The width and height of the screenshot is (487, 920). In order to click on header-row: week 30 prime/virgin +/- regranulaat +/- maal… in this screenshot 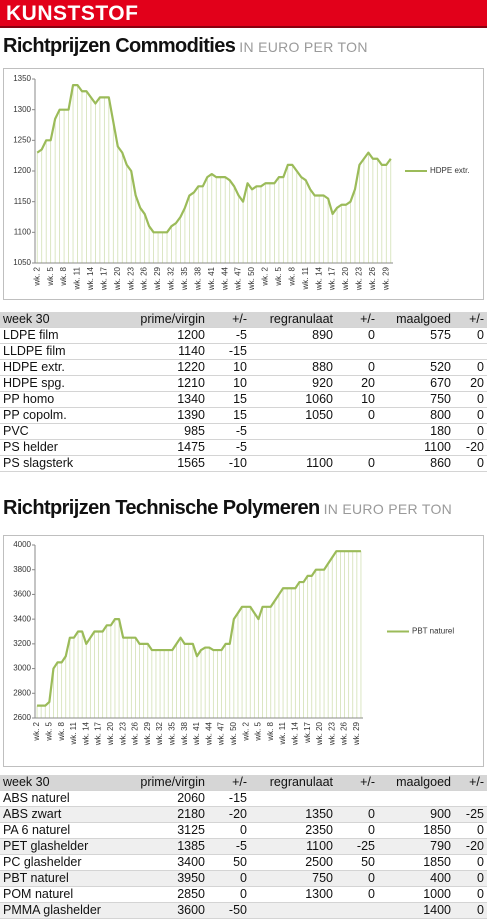, I will do `click(243, 783)`.